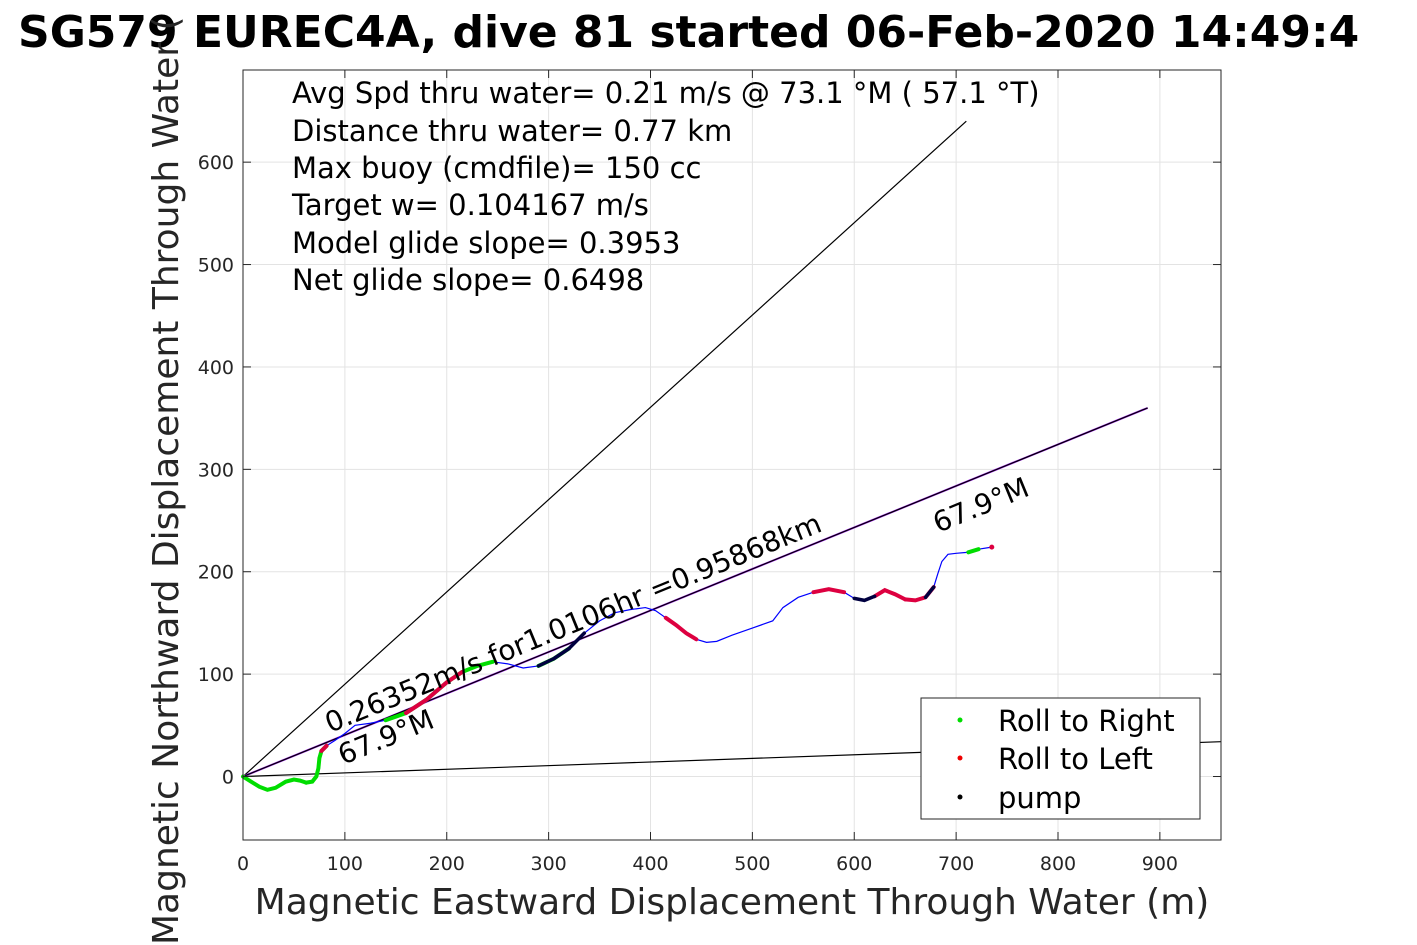 Image resolution: width=1417 pixels, height=945 pixels. Describe the element at coordinates (960, 797) in the screenshot. I see `legend-marker-pump` at that location.